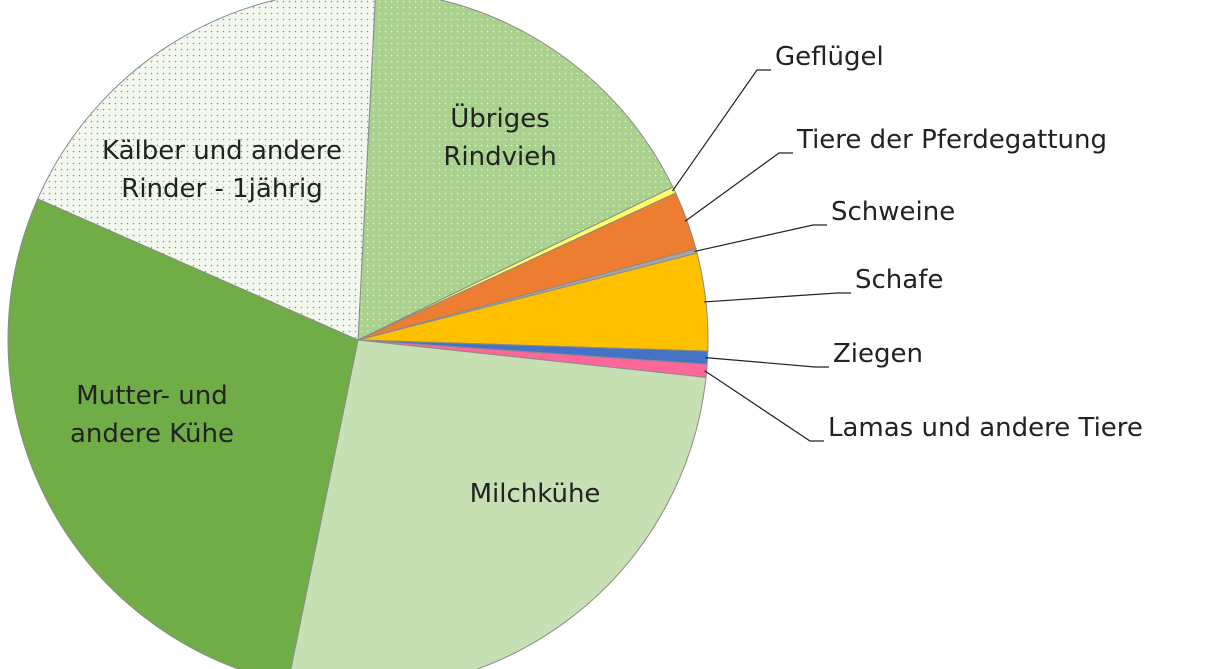 This screenshot has height=669, width=1223. I want to click on data-label: Schafe, so click(899, 280).